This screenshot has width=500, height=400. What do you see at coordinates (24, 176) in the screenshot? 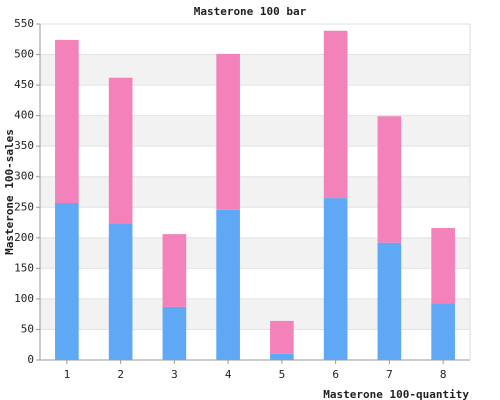
I see `y-tick-label: 300` at bounding box center [24, 176].